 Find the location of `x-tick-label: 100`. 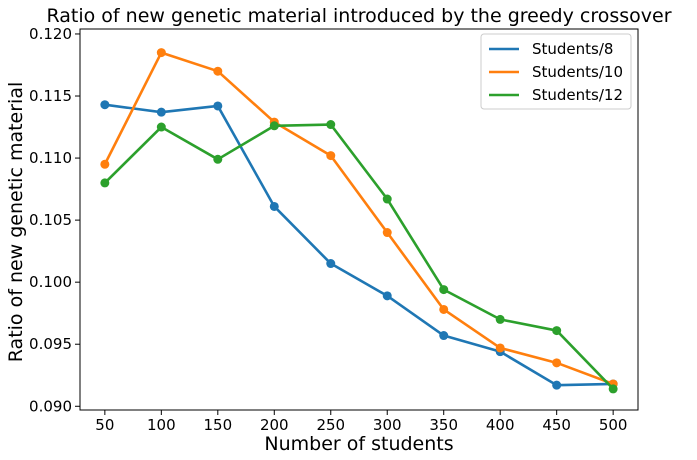

x-tick-label: 100 is located at coordinates (161, 425).